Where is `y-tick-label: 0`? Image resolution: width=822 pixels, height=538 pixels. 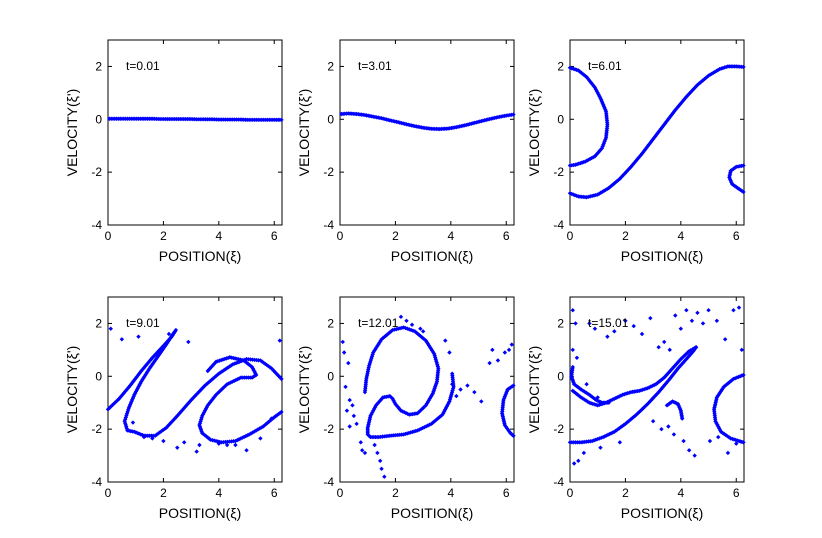
y-tick-label: 0 is located at coordinates (560, 376).